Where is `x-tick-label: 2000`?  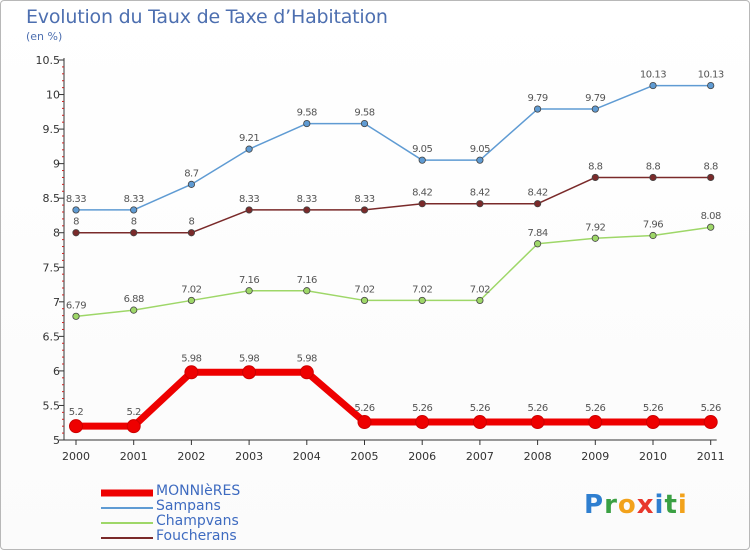 x-tick-label: 2000 is located at coordinates (76, 456).